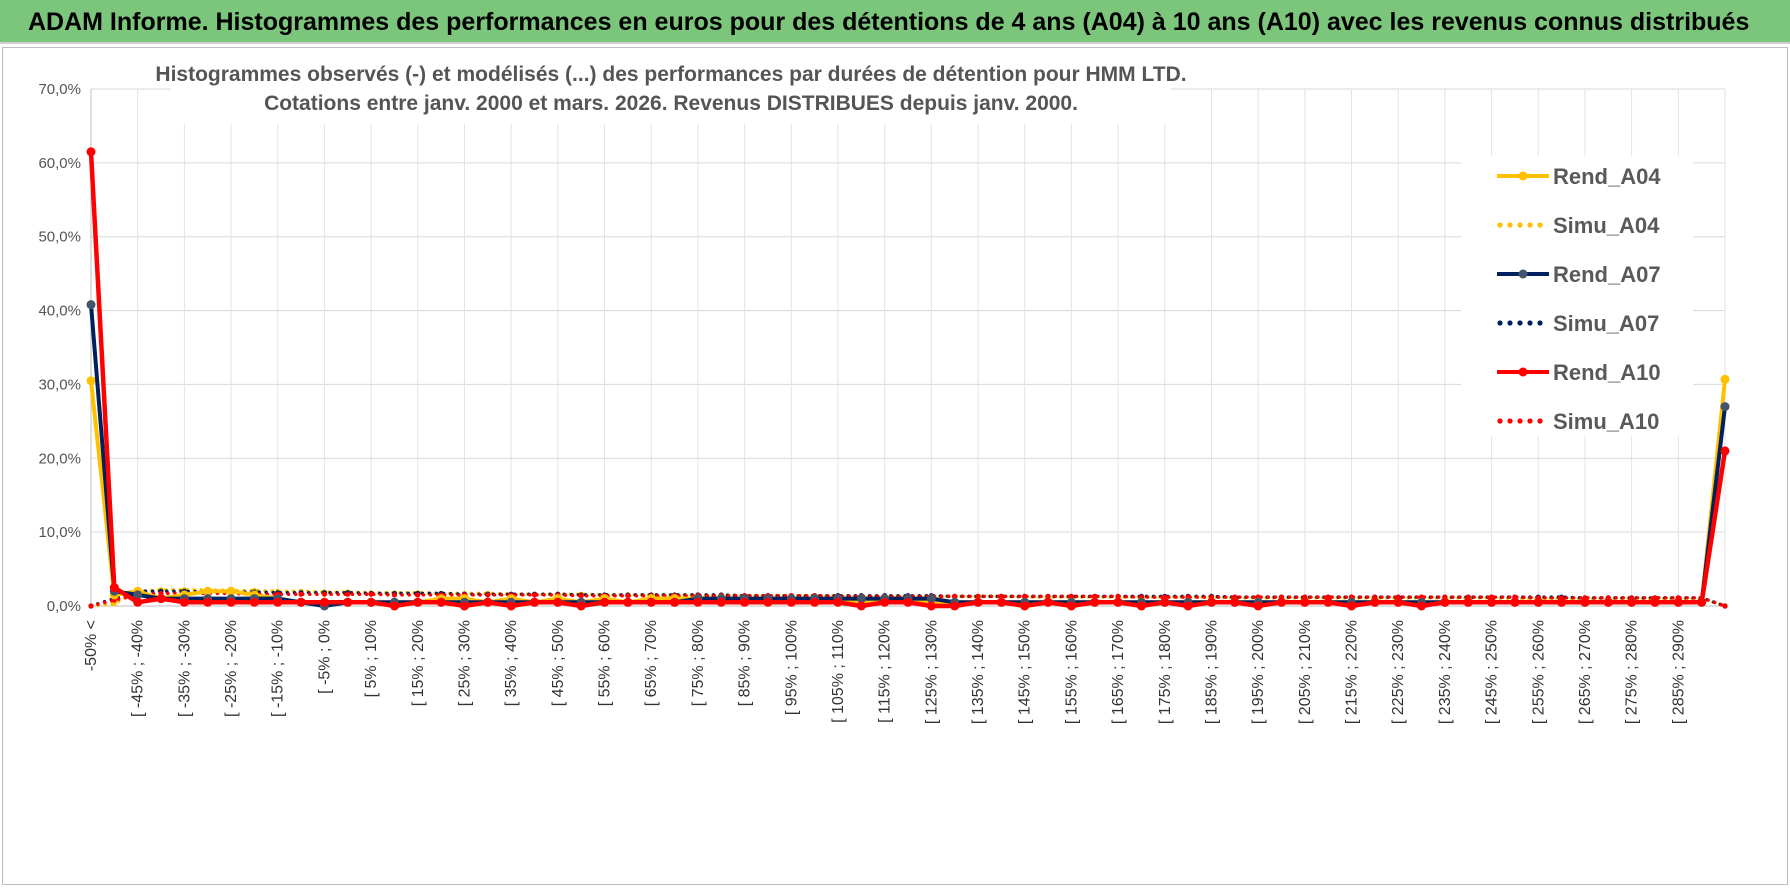 The height and width of the screenshot is (888, 1790). Describe the element at coordinates (1585, 672) in the screenshot. I see `x-tick-label: [ 265% ; 270%` at that location.